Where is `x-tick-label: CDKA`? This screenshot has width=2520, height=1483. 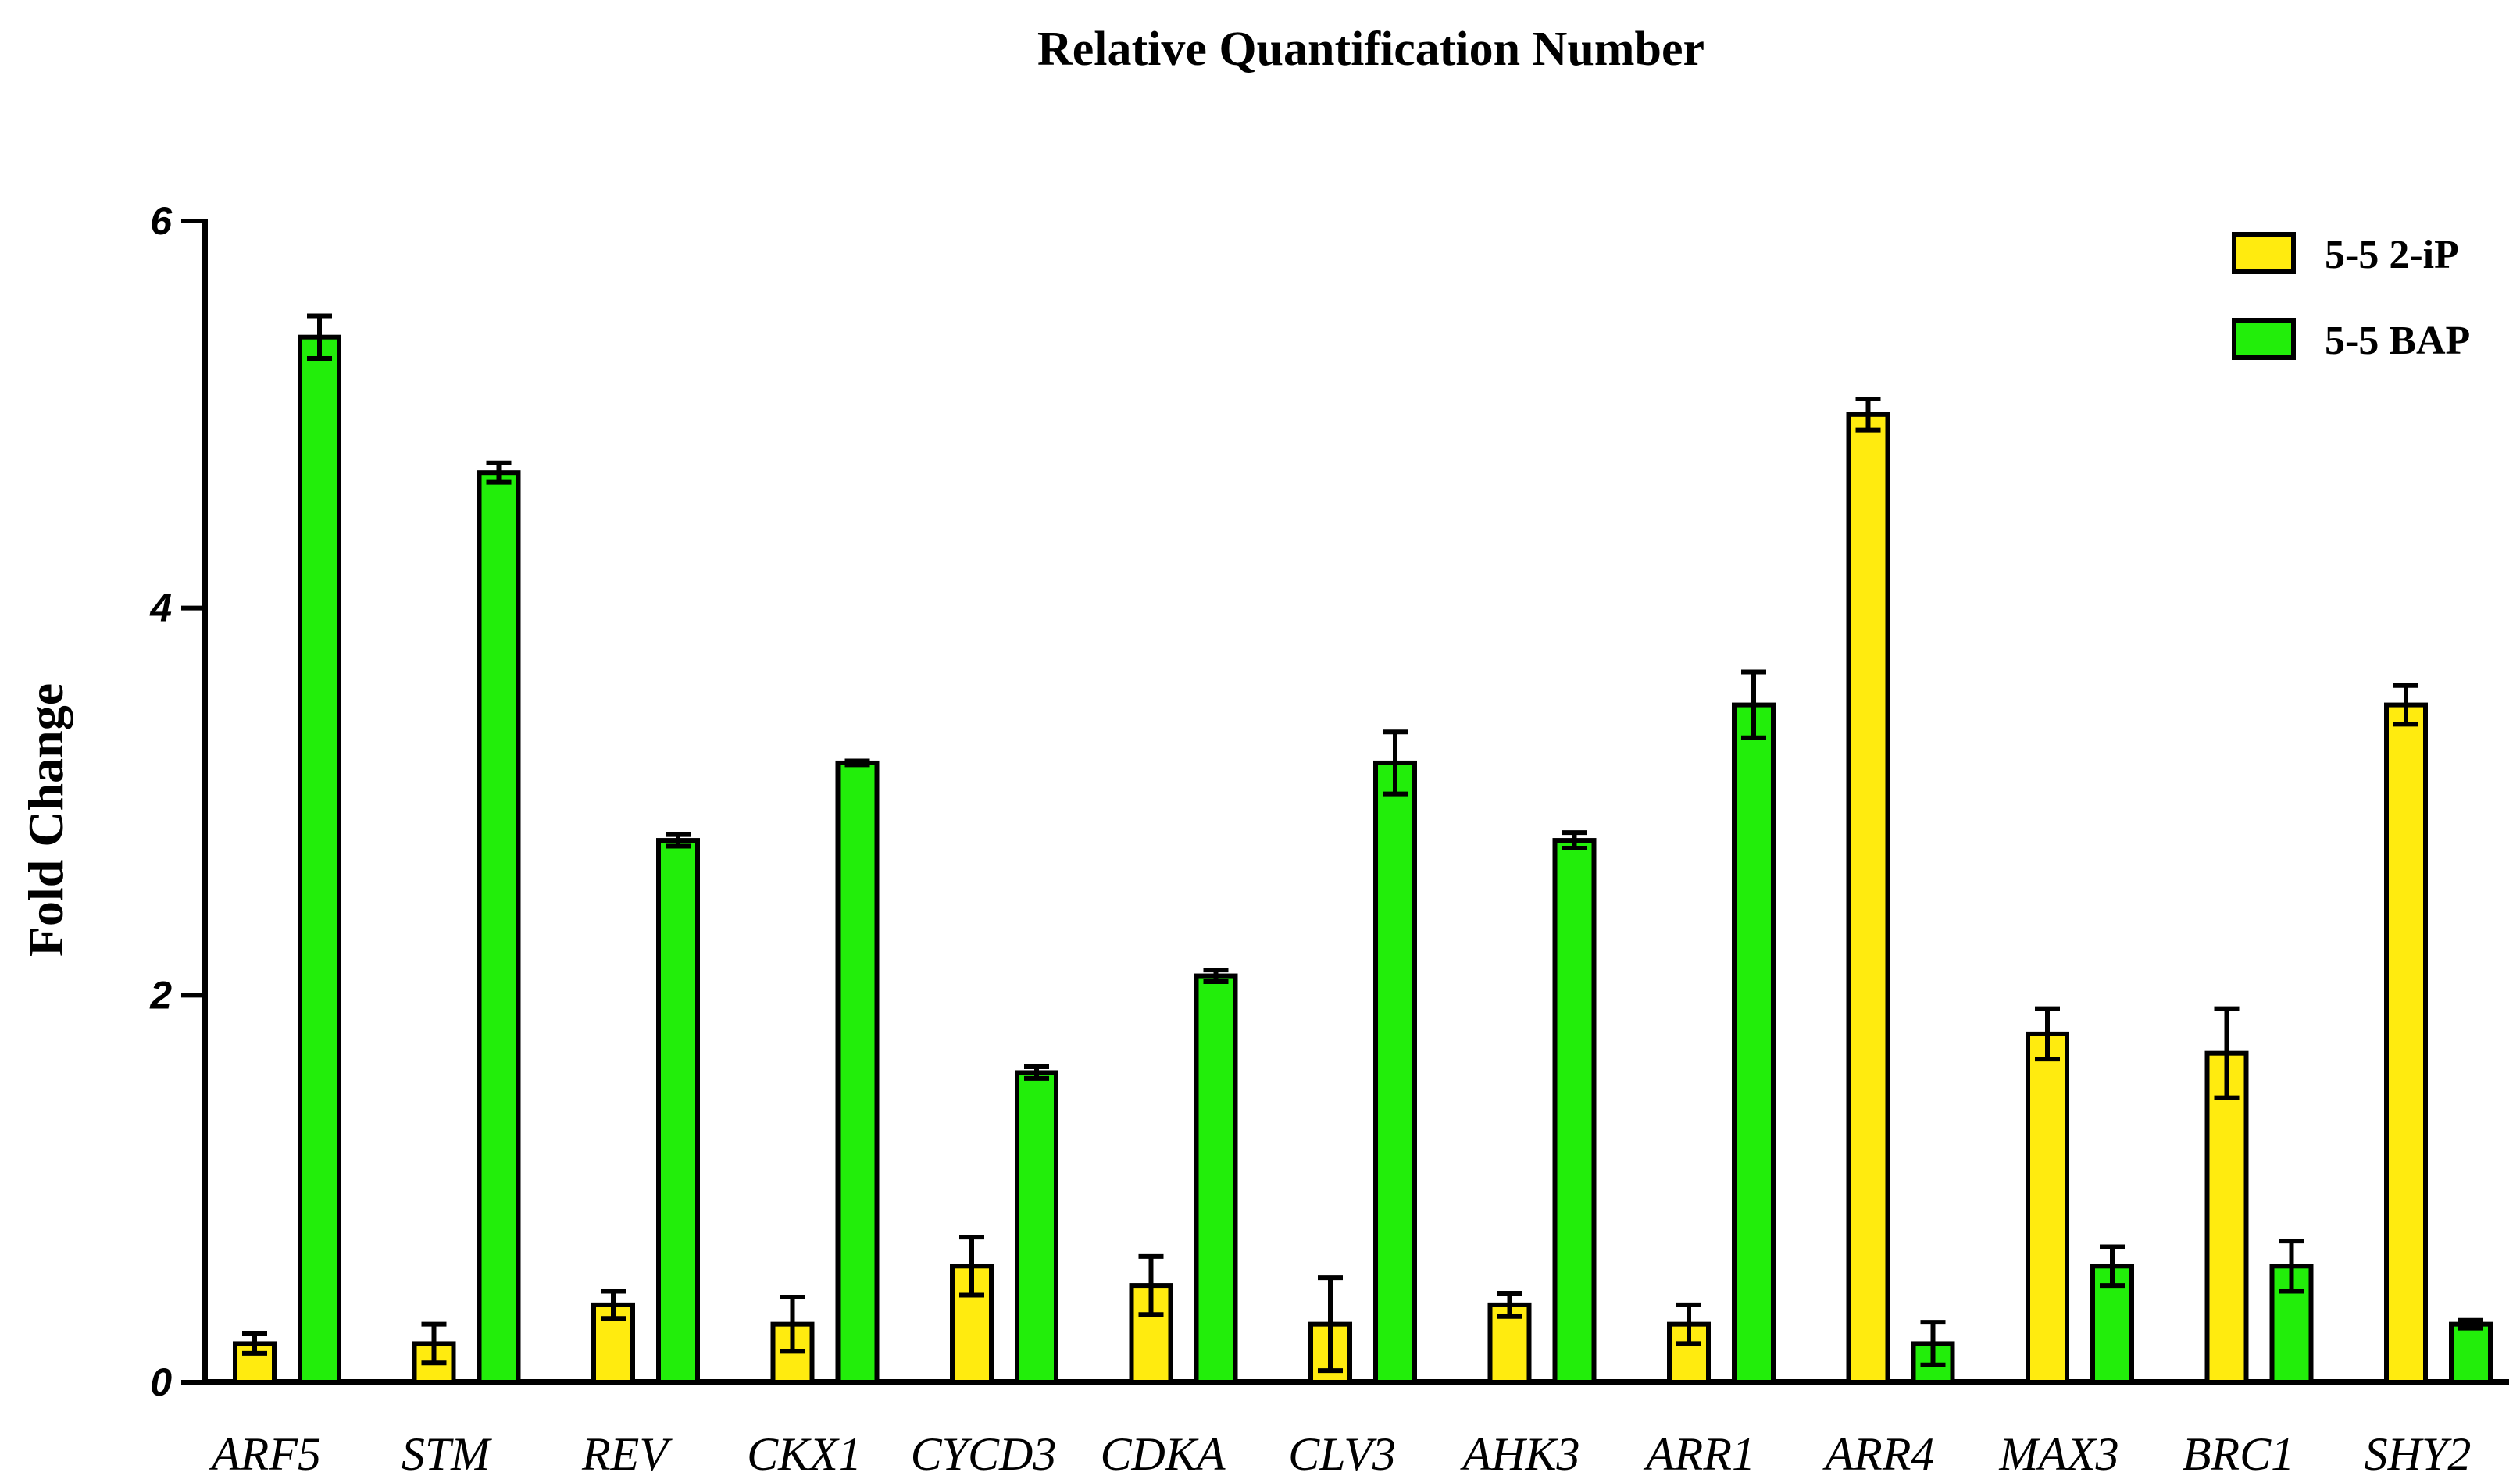 x-tick-label: CDKA is located at coordinates (1162, 1454).